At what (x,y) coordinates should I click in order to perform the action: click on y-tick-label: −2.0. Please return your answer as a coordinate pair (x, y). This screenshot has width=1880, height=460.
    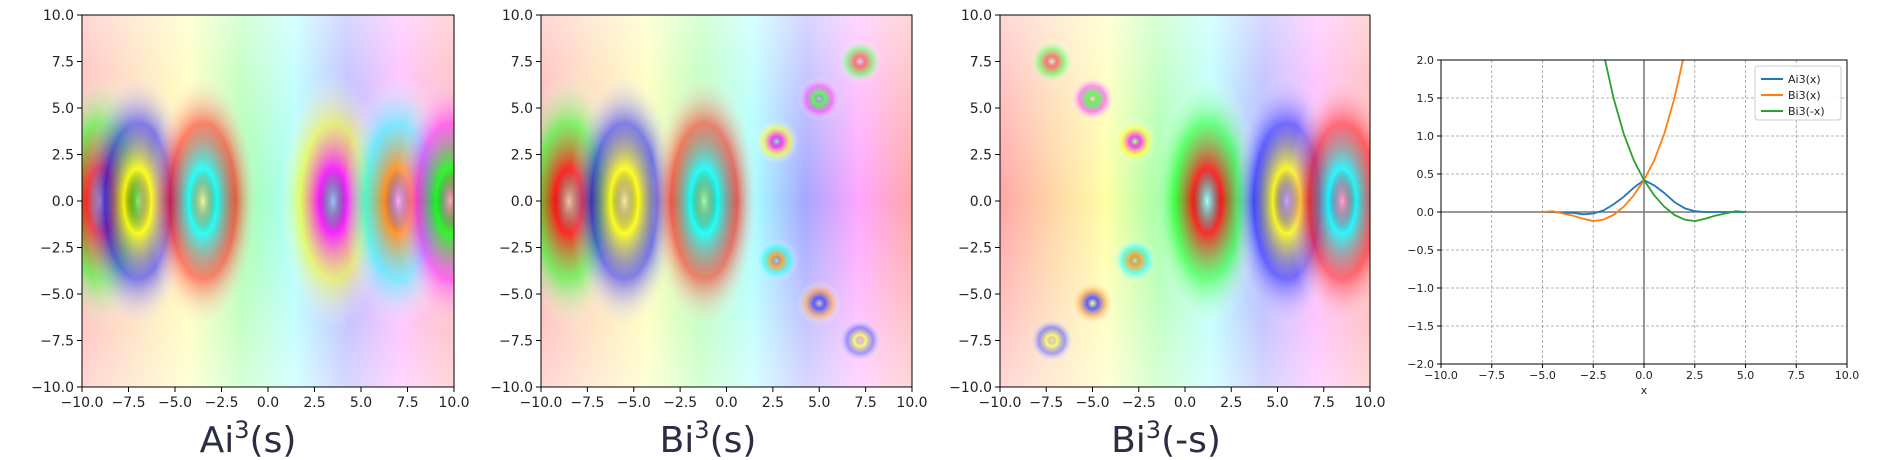
    Looking at the image, I should click on (1420, 364).